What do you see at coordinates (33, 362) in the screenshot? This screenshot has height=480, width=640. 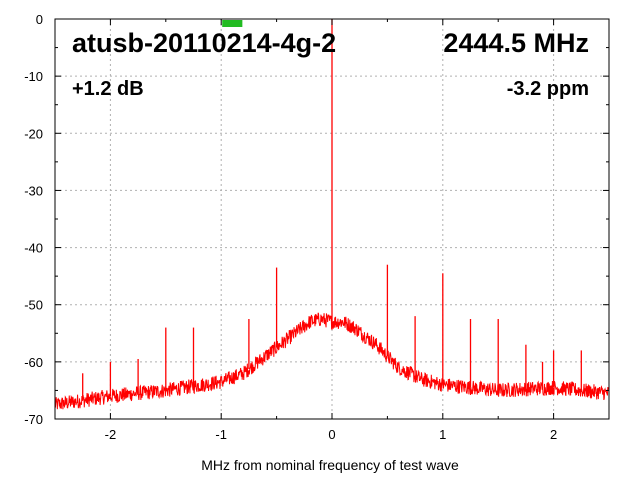 I see `y-tick-label: -60` at bounding box center [33, 362].